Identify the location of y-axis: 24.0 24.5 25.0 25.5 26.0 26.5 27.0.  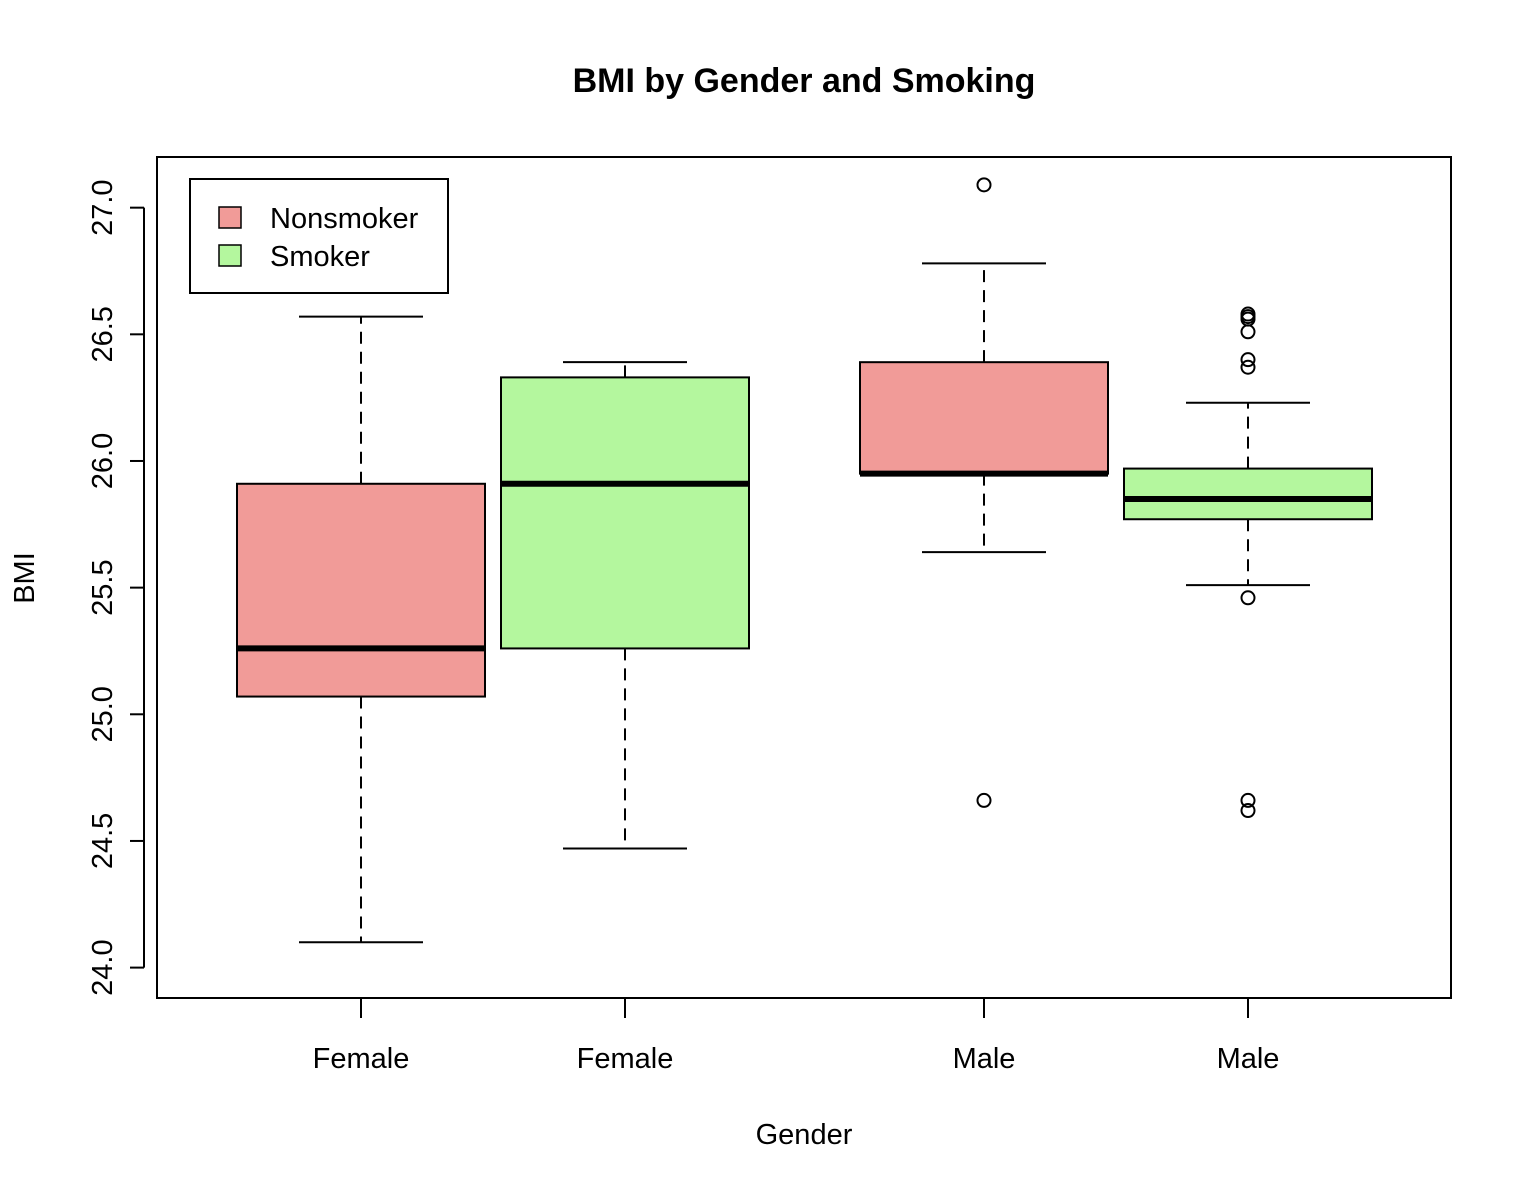
(116, 587).